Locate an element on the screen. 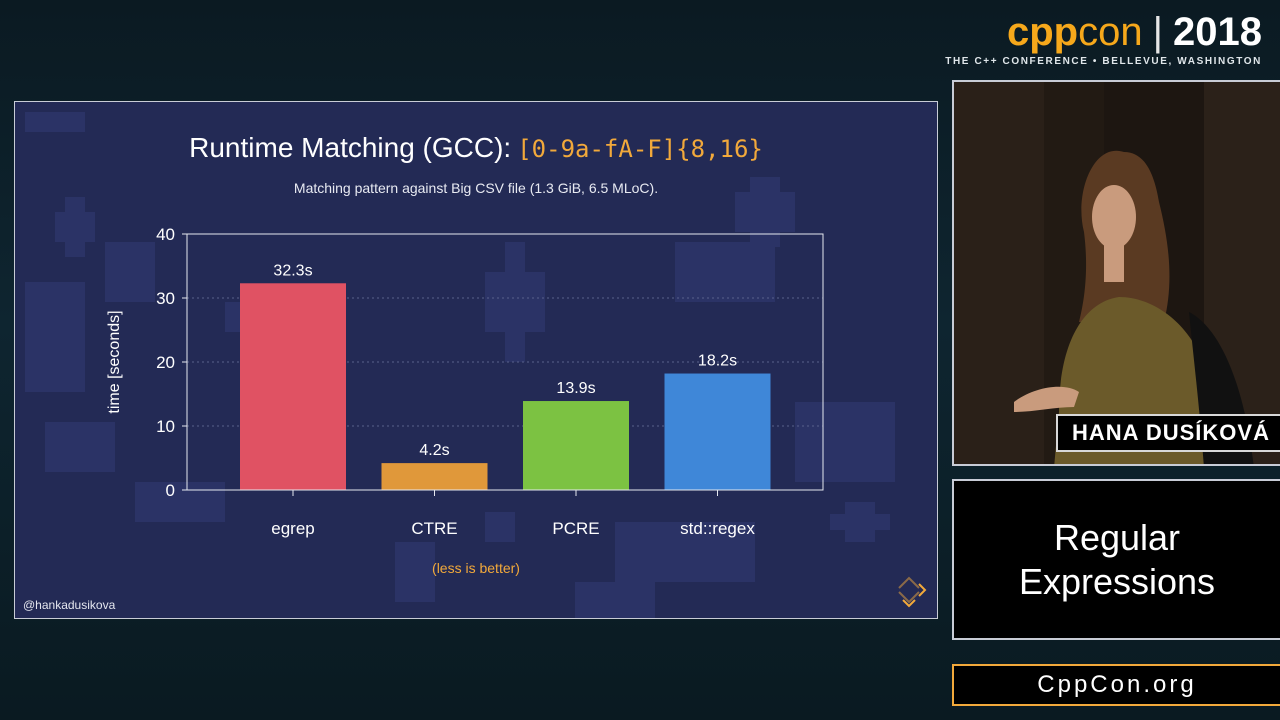 The height and width of the screenshot is (720, 1280). twitter-handle: @hankadusikova is located at coordinates (69, 605).